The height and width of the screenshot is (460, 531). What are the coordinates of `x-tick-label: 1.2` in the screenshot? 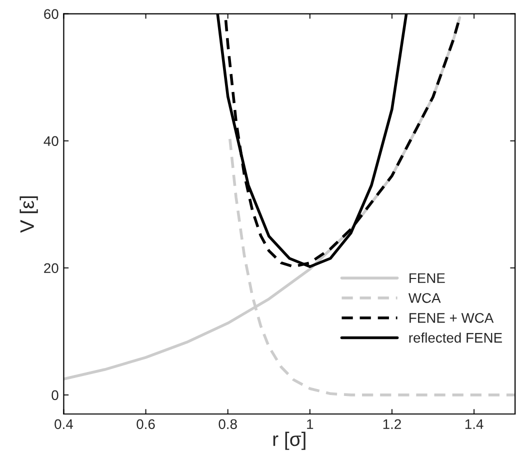 It's located at (392, 424).